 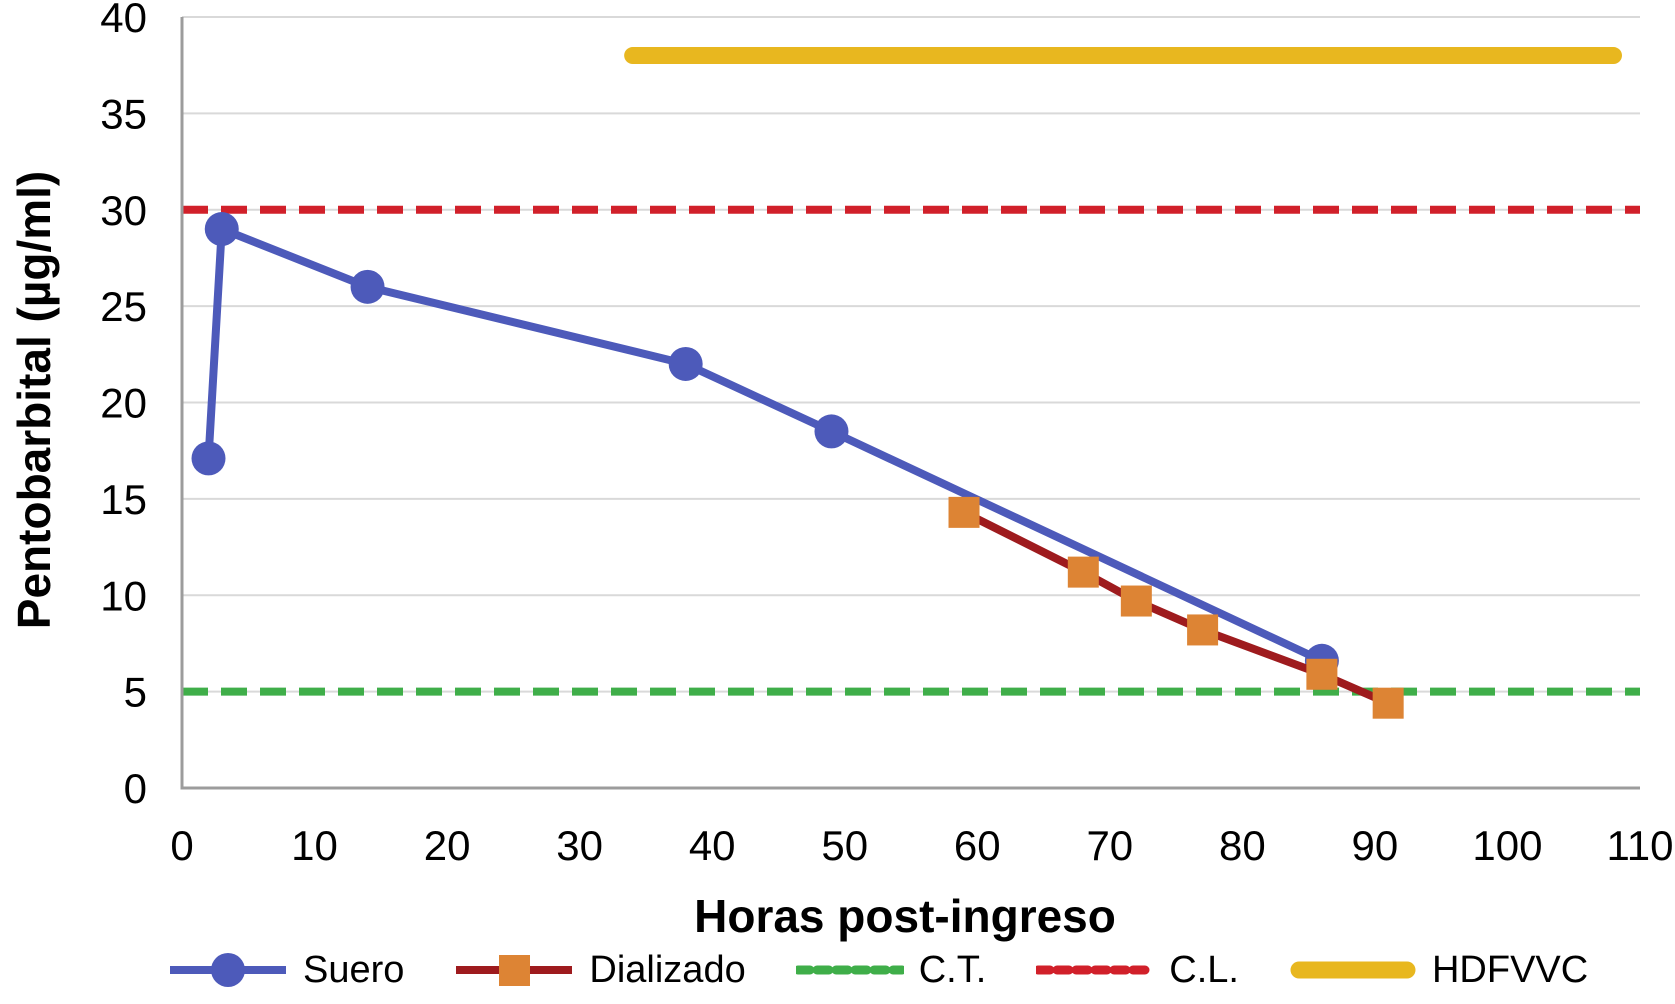 I want to click on x-tick-label: 20, so click(x=447, y=845).